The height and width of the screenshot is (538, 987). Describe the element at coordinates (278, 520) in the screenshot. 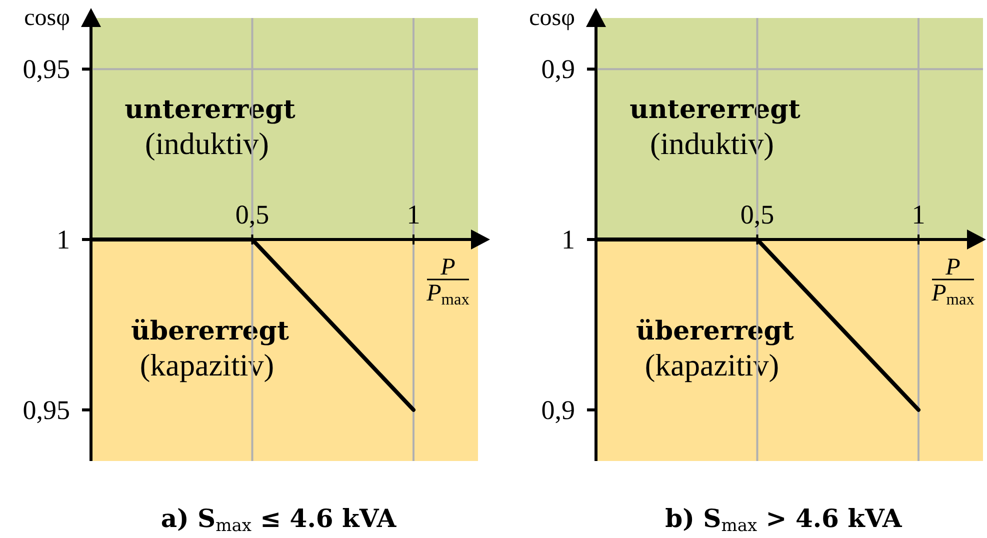

I see `text: a) S$_{max}$ ≤ 4.6 kVA` at that location.